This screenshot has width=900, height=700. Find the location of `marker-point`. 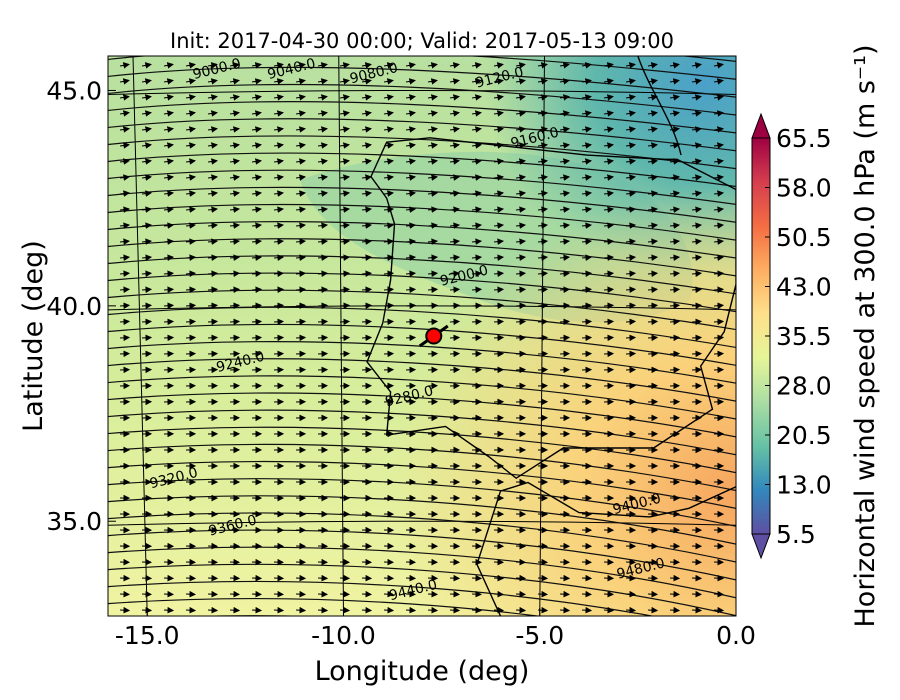

marker-point is located at coordinates (434, 336).